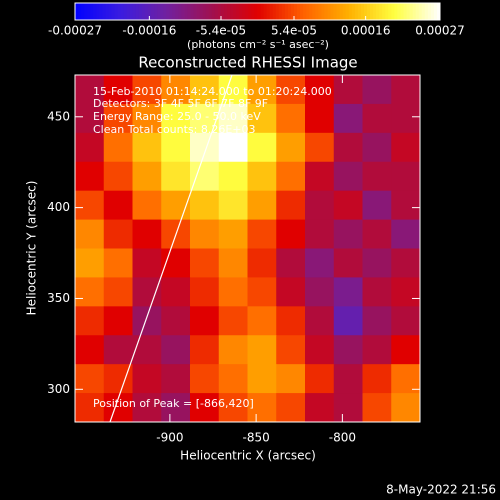  Describe the element at coordinates (177, 116) in the screenshot. I see `annotation: Energy Range: 25.0 - 50.0 keV` at that location.